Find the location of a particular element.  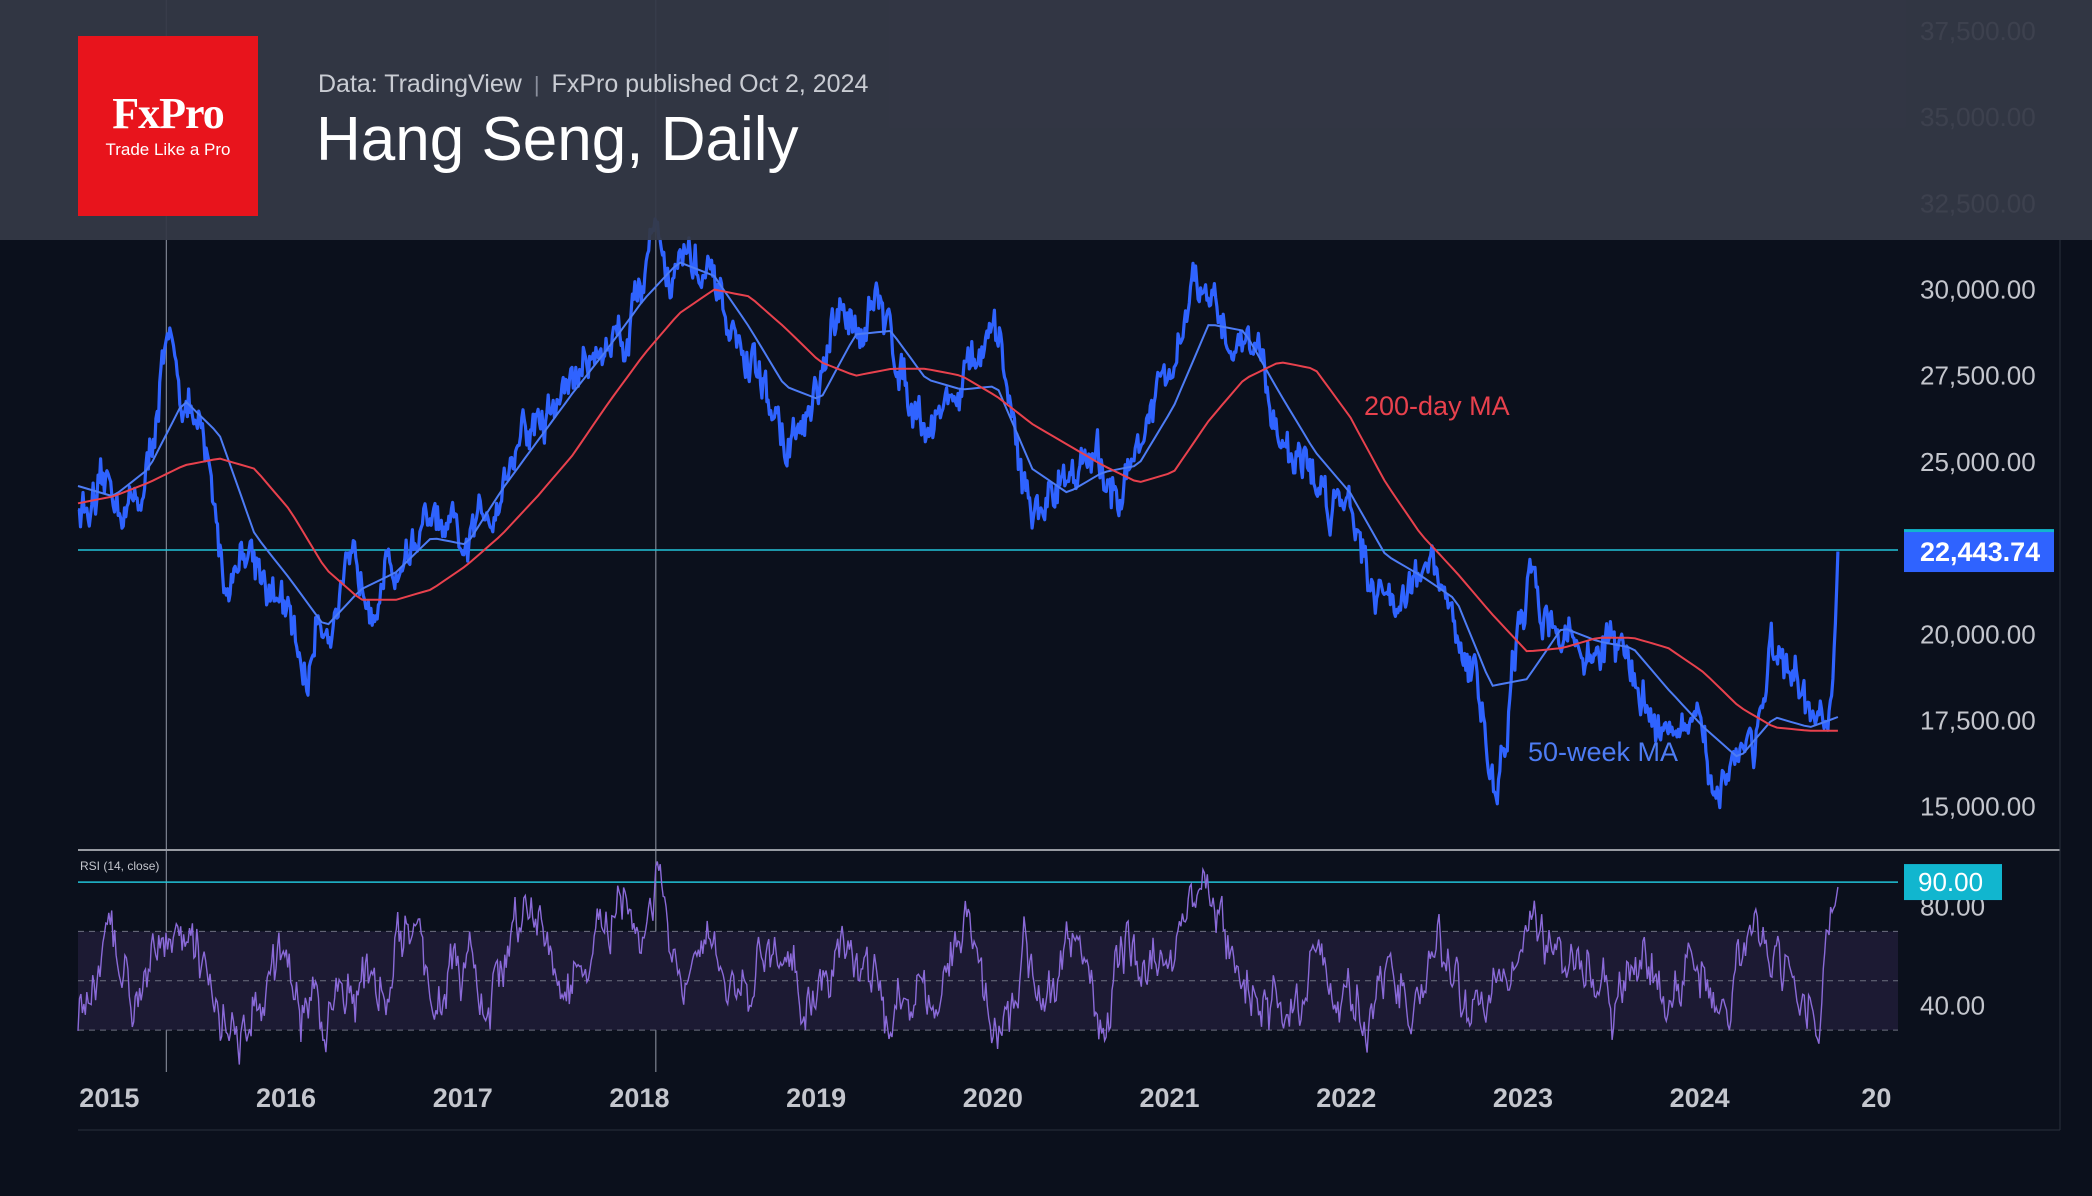

x-tick-label: 2016 is located at coordinates (286, 1098).